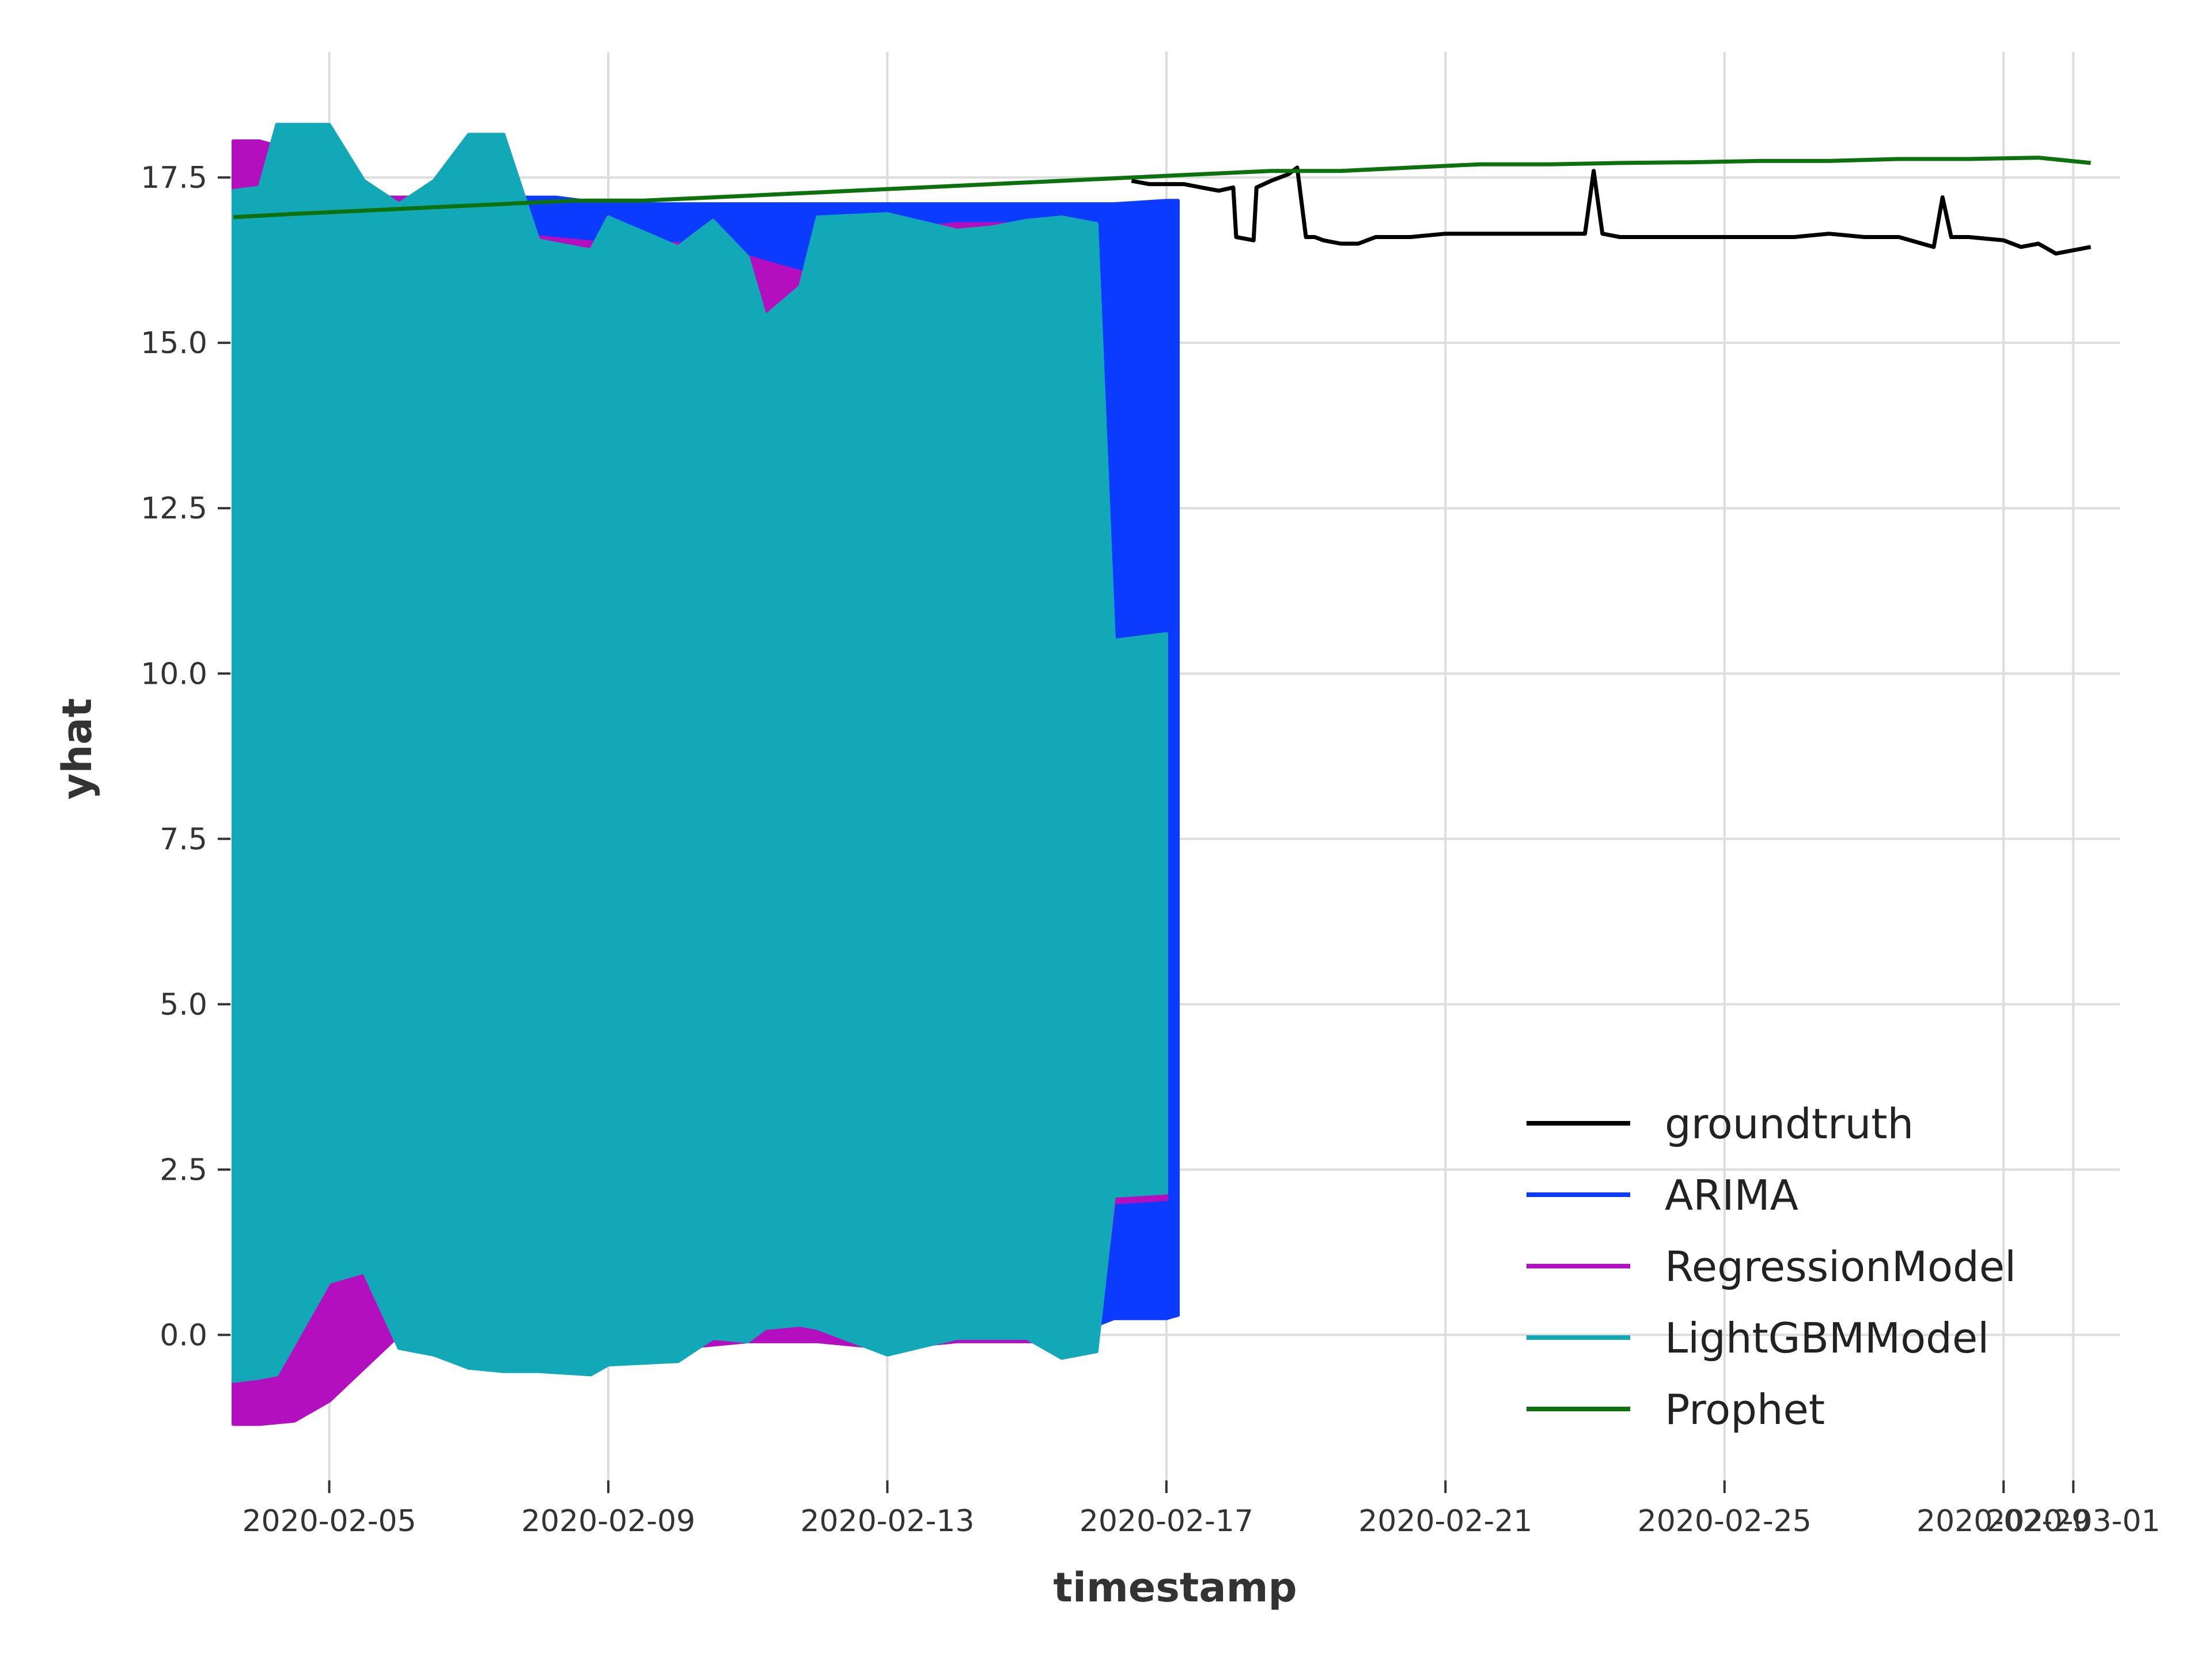 This screenshot has height=1659, width=2212. What do you see at coordinates (1166, 1521) in the screenshot?
I see `x-tick-label: 2020-02-17` at bounding box center [1166, 1521].